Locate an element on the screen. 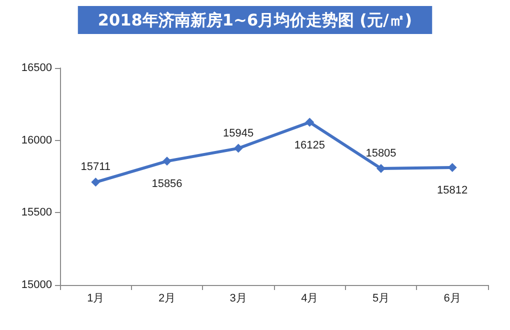  y-tick-label: 16000 is located at coordinates (36, 140).